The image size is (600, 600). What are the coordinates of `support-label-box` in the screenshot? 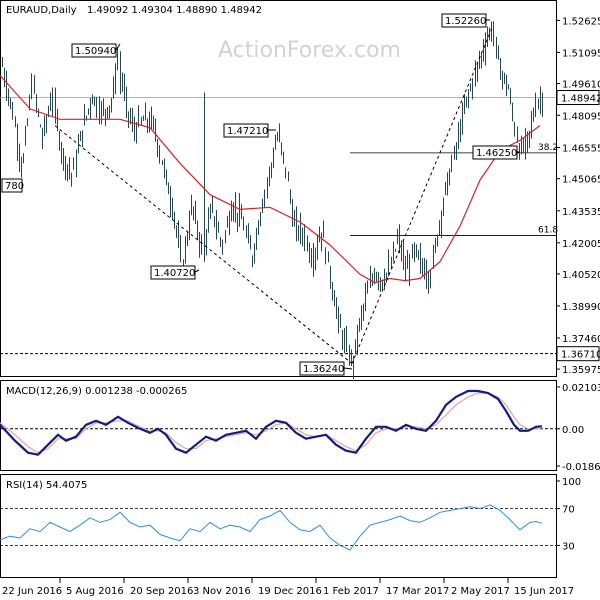 It's located at (578, 354).